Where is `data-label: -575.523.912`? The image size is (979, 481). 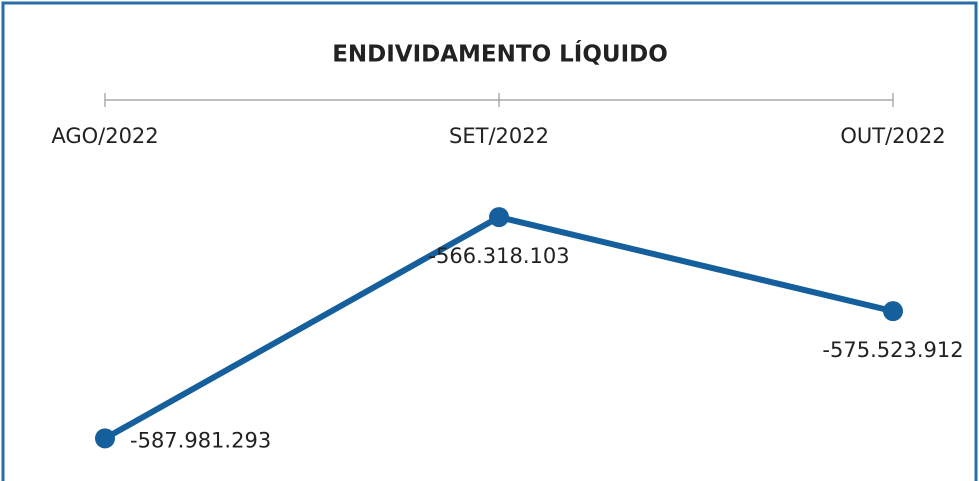 data-label: -575.523.912 is located at coordinates (892, 350).